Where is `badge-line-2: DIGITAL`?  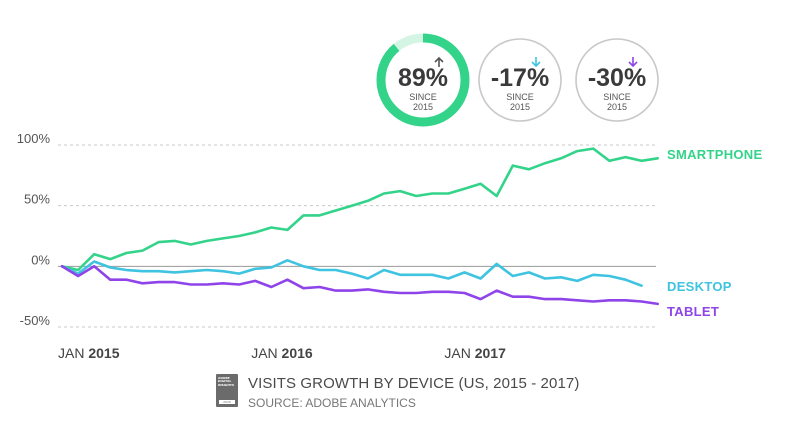
badge-line-2: DIGITAL is located at coordinates (225, 381).